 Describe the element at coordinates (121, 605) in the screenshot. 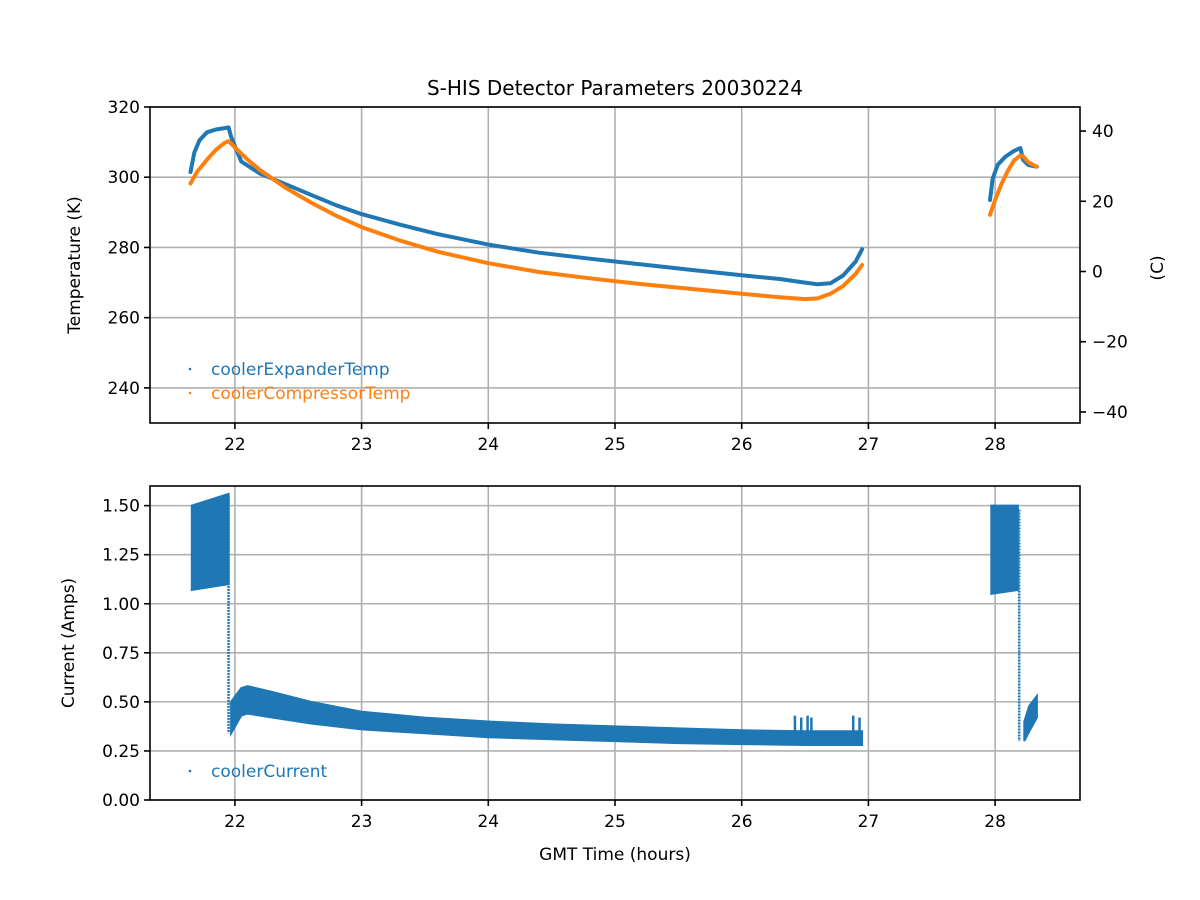

I see `current-y-tick-label: 1.00` at that location.